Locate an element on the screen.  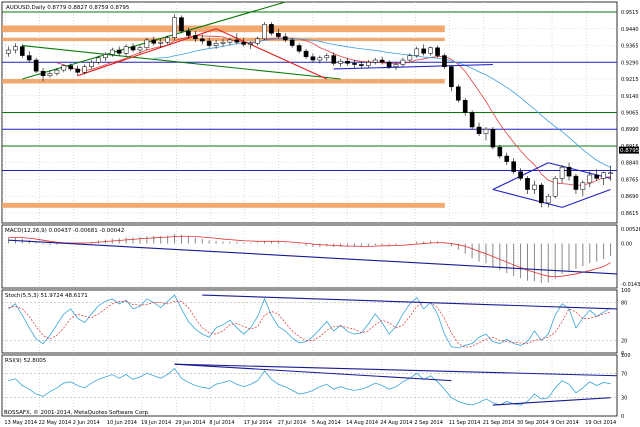
y-tick-label: 0.8690 is located at coordinates (630, 197).